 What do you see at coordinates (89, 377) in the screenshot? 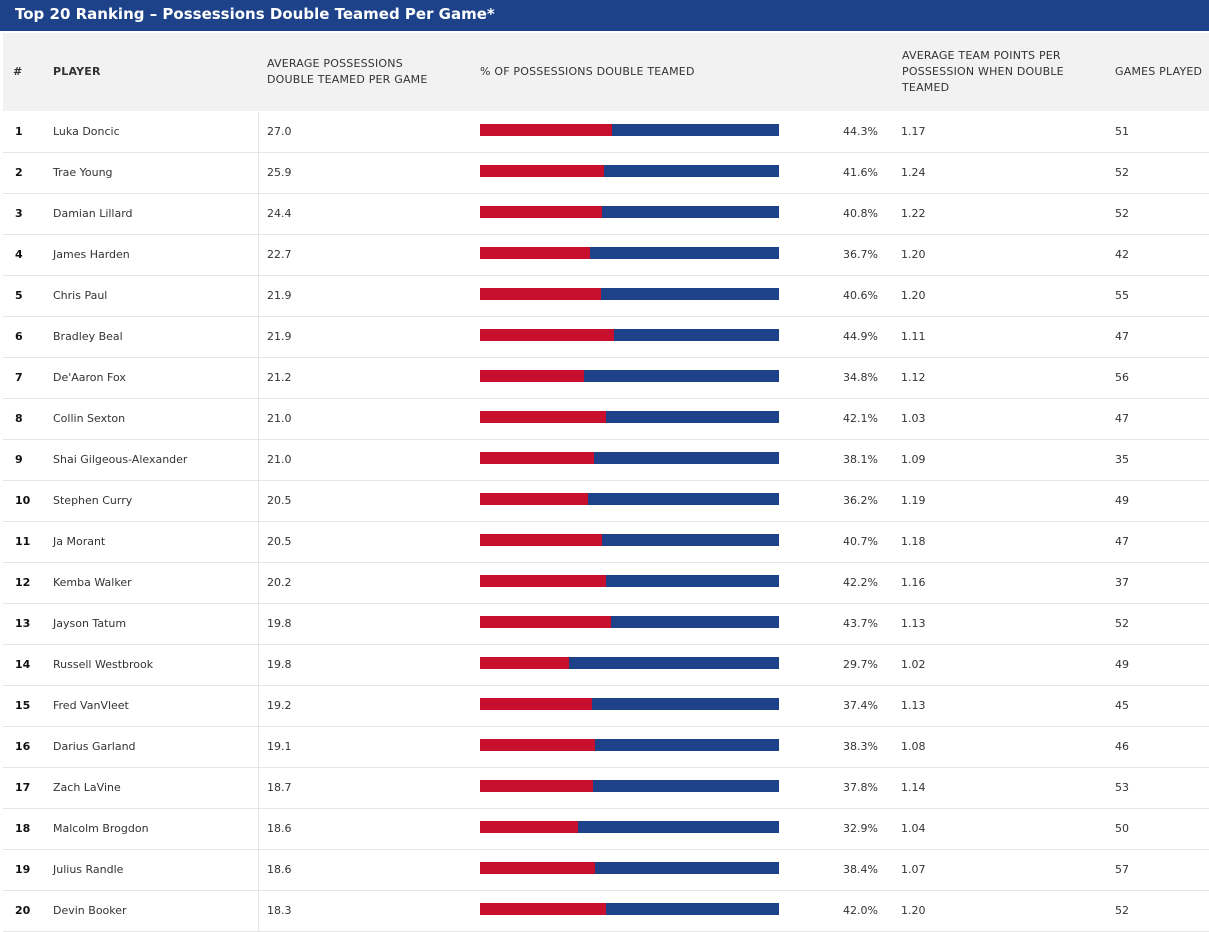
I see `player-name: De'Aaron Fox` at bounding box center [89, 377].